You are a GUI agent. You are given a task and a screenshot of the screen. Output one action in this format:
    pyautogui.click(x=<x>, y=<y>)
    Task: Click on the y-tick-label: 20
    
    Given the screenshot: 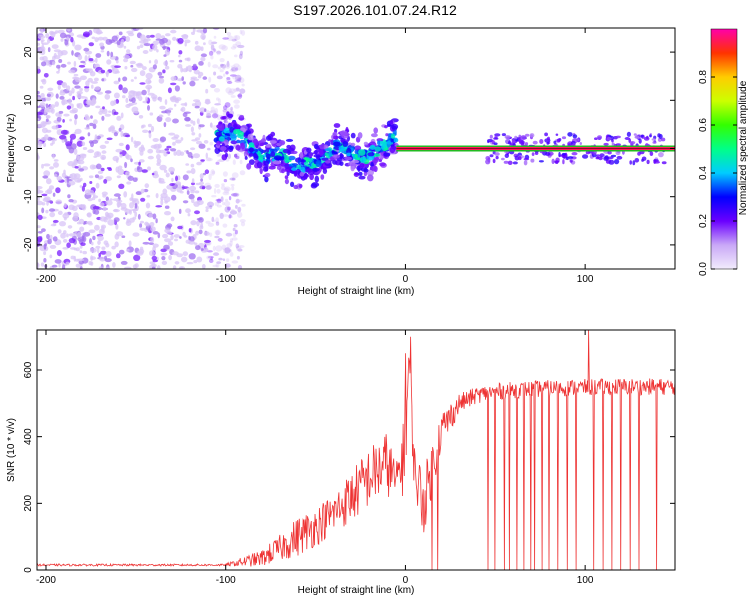 What is the action you would take?
    pyautogui.click(x=28, y=52)
    